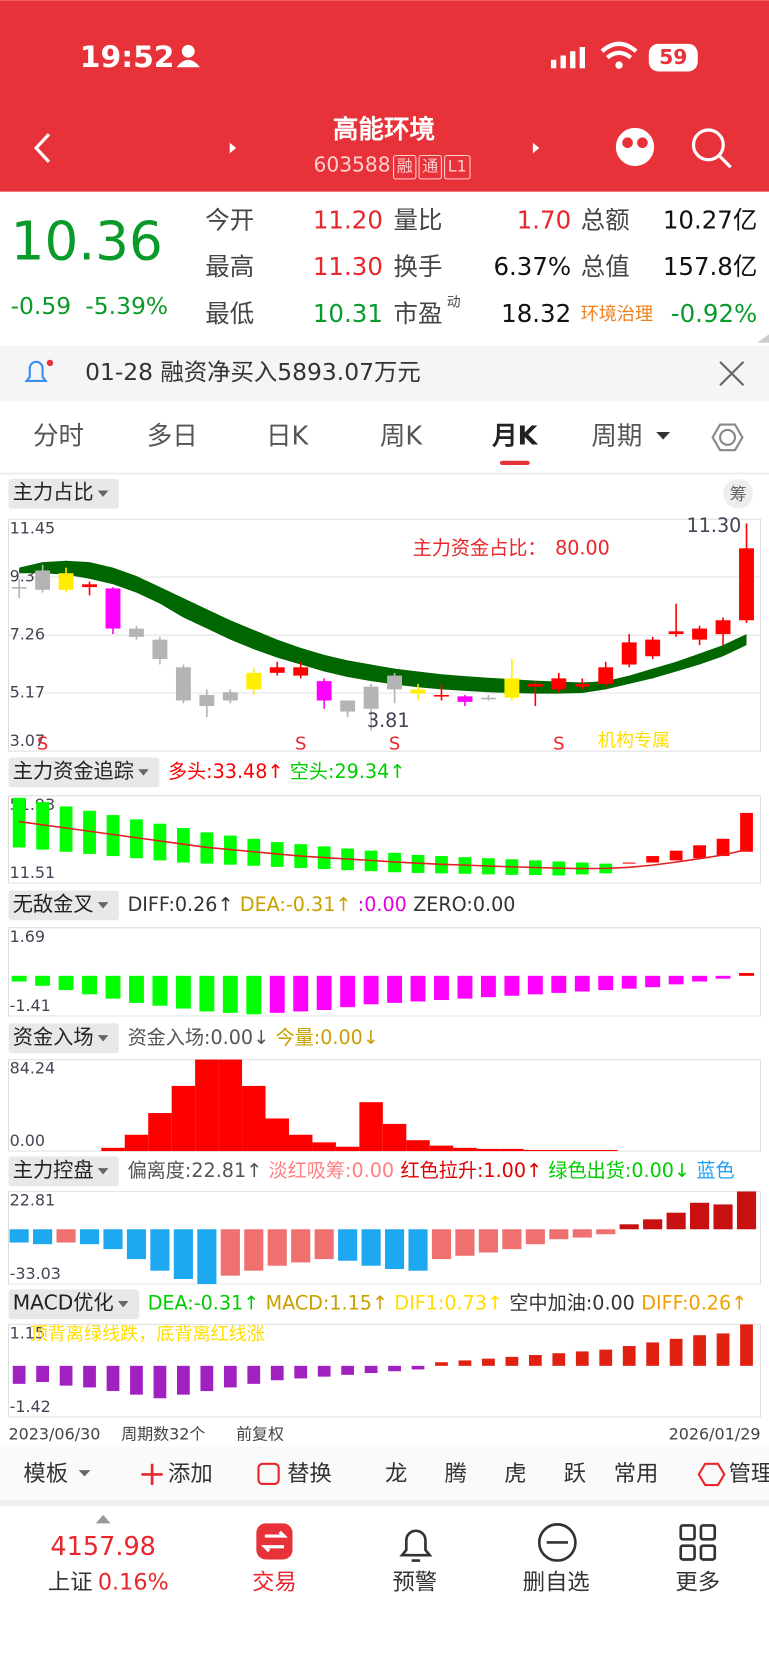  I want to click on expand-icon, so click(103, 1519).